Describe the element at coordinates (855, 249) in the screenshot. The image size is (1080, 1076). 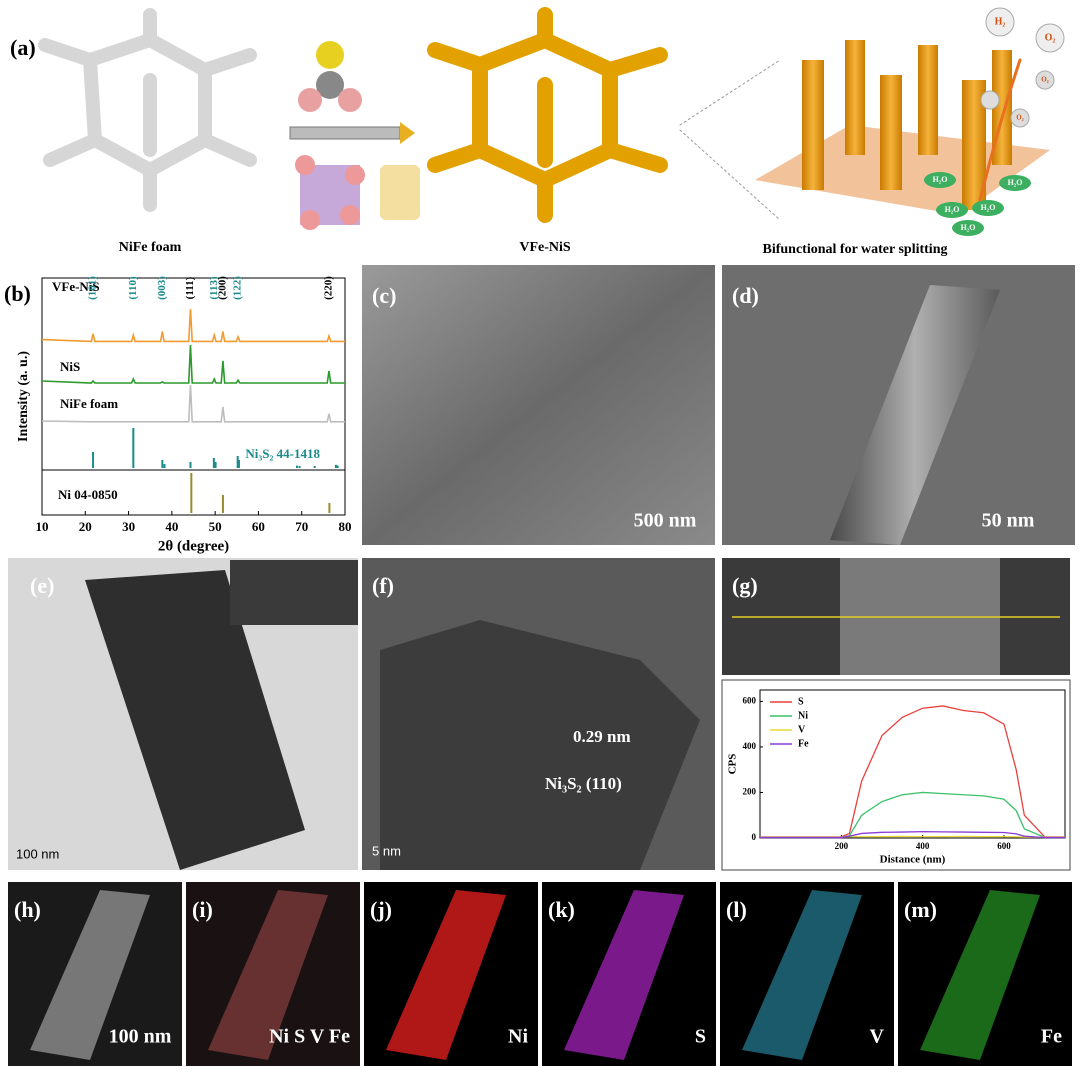
I see `caption: Bifunctional for water splitting` at that location.